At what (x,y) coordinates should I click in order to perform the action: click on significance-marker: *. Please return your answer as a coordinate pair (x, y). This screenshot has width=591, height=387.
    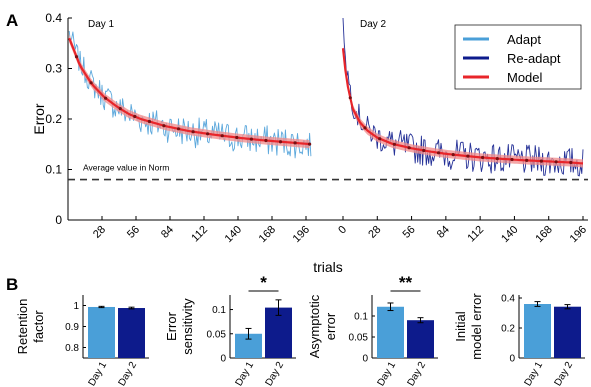
    Looking at the image, I should click on (263, 282).